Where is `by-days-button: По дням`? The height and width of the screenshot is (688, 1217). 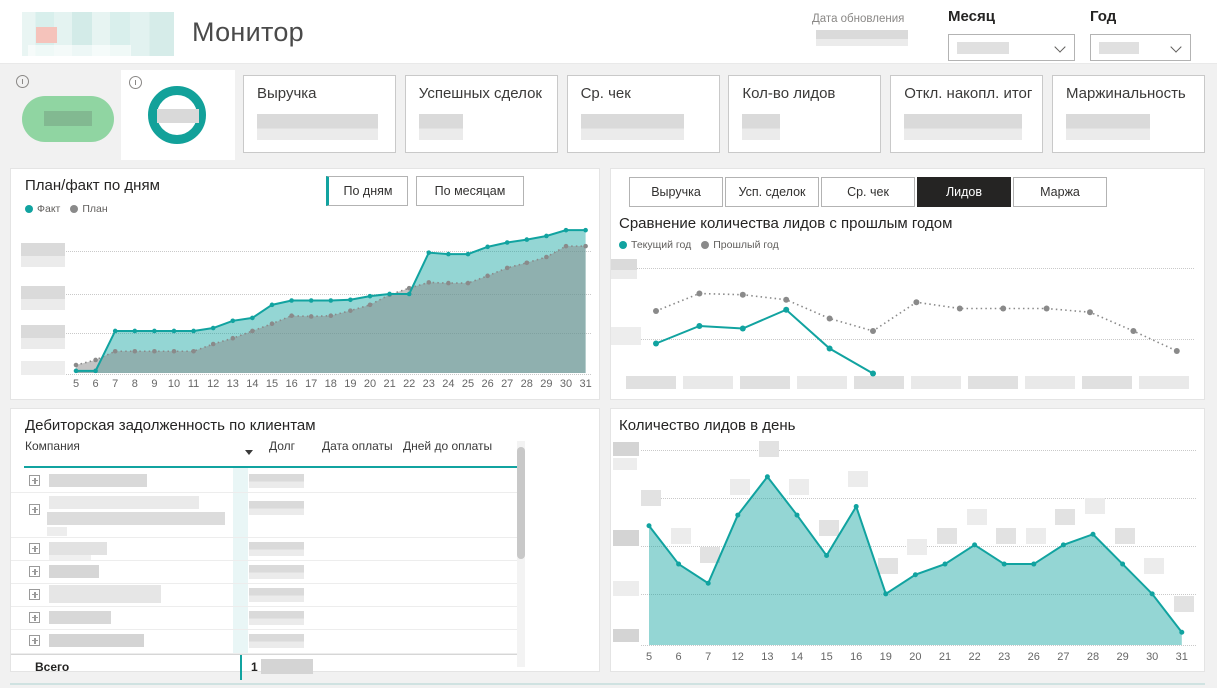 by-days-button: По дням is located at coordinates (367, 191).